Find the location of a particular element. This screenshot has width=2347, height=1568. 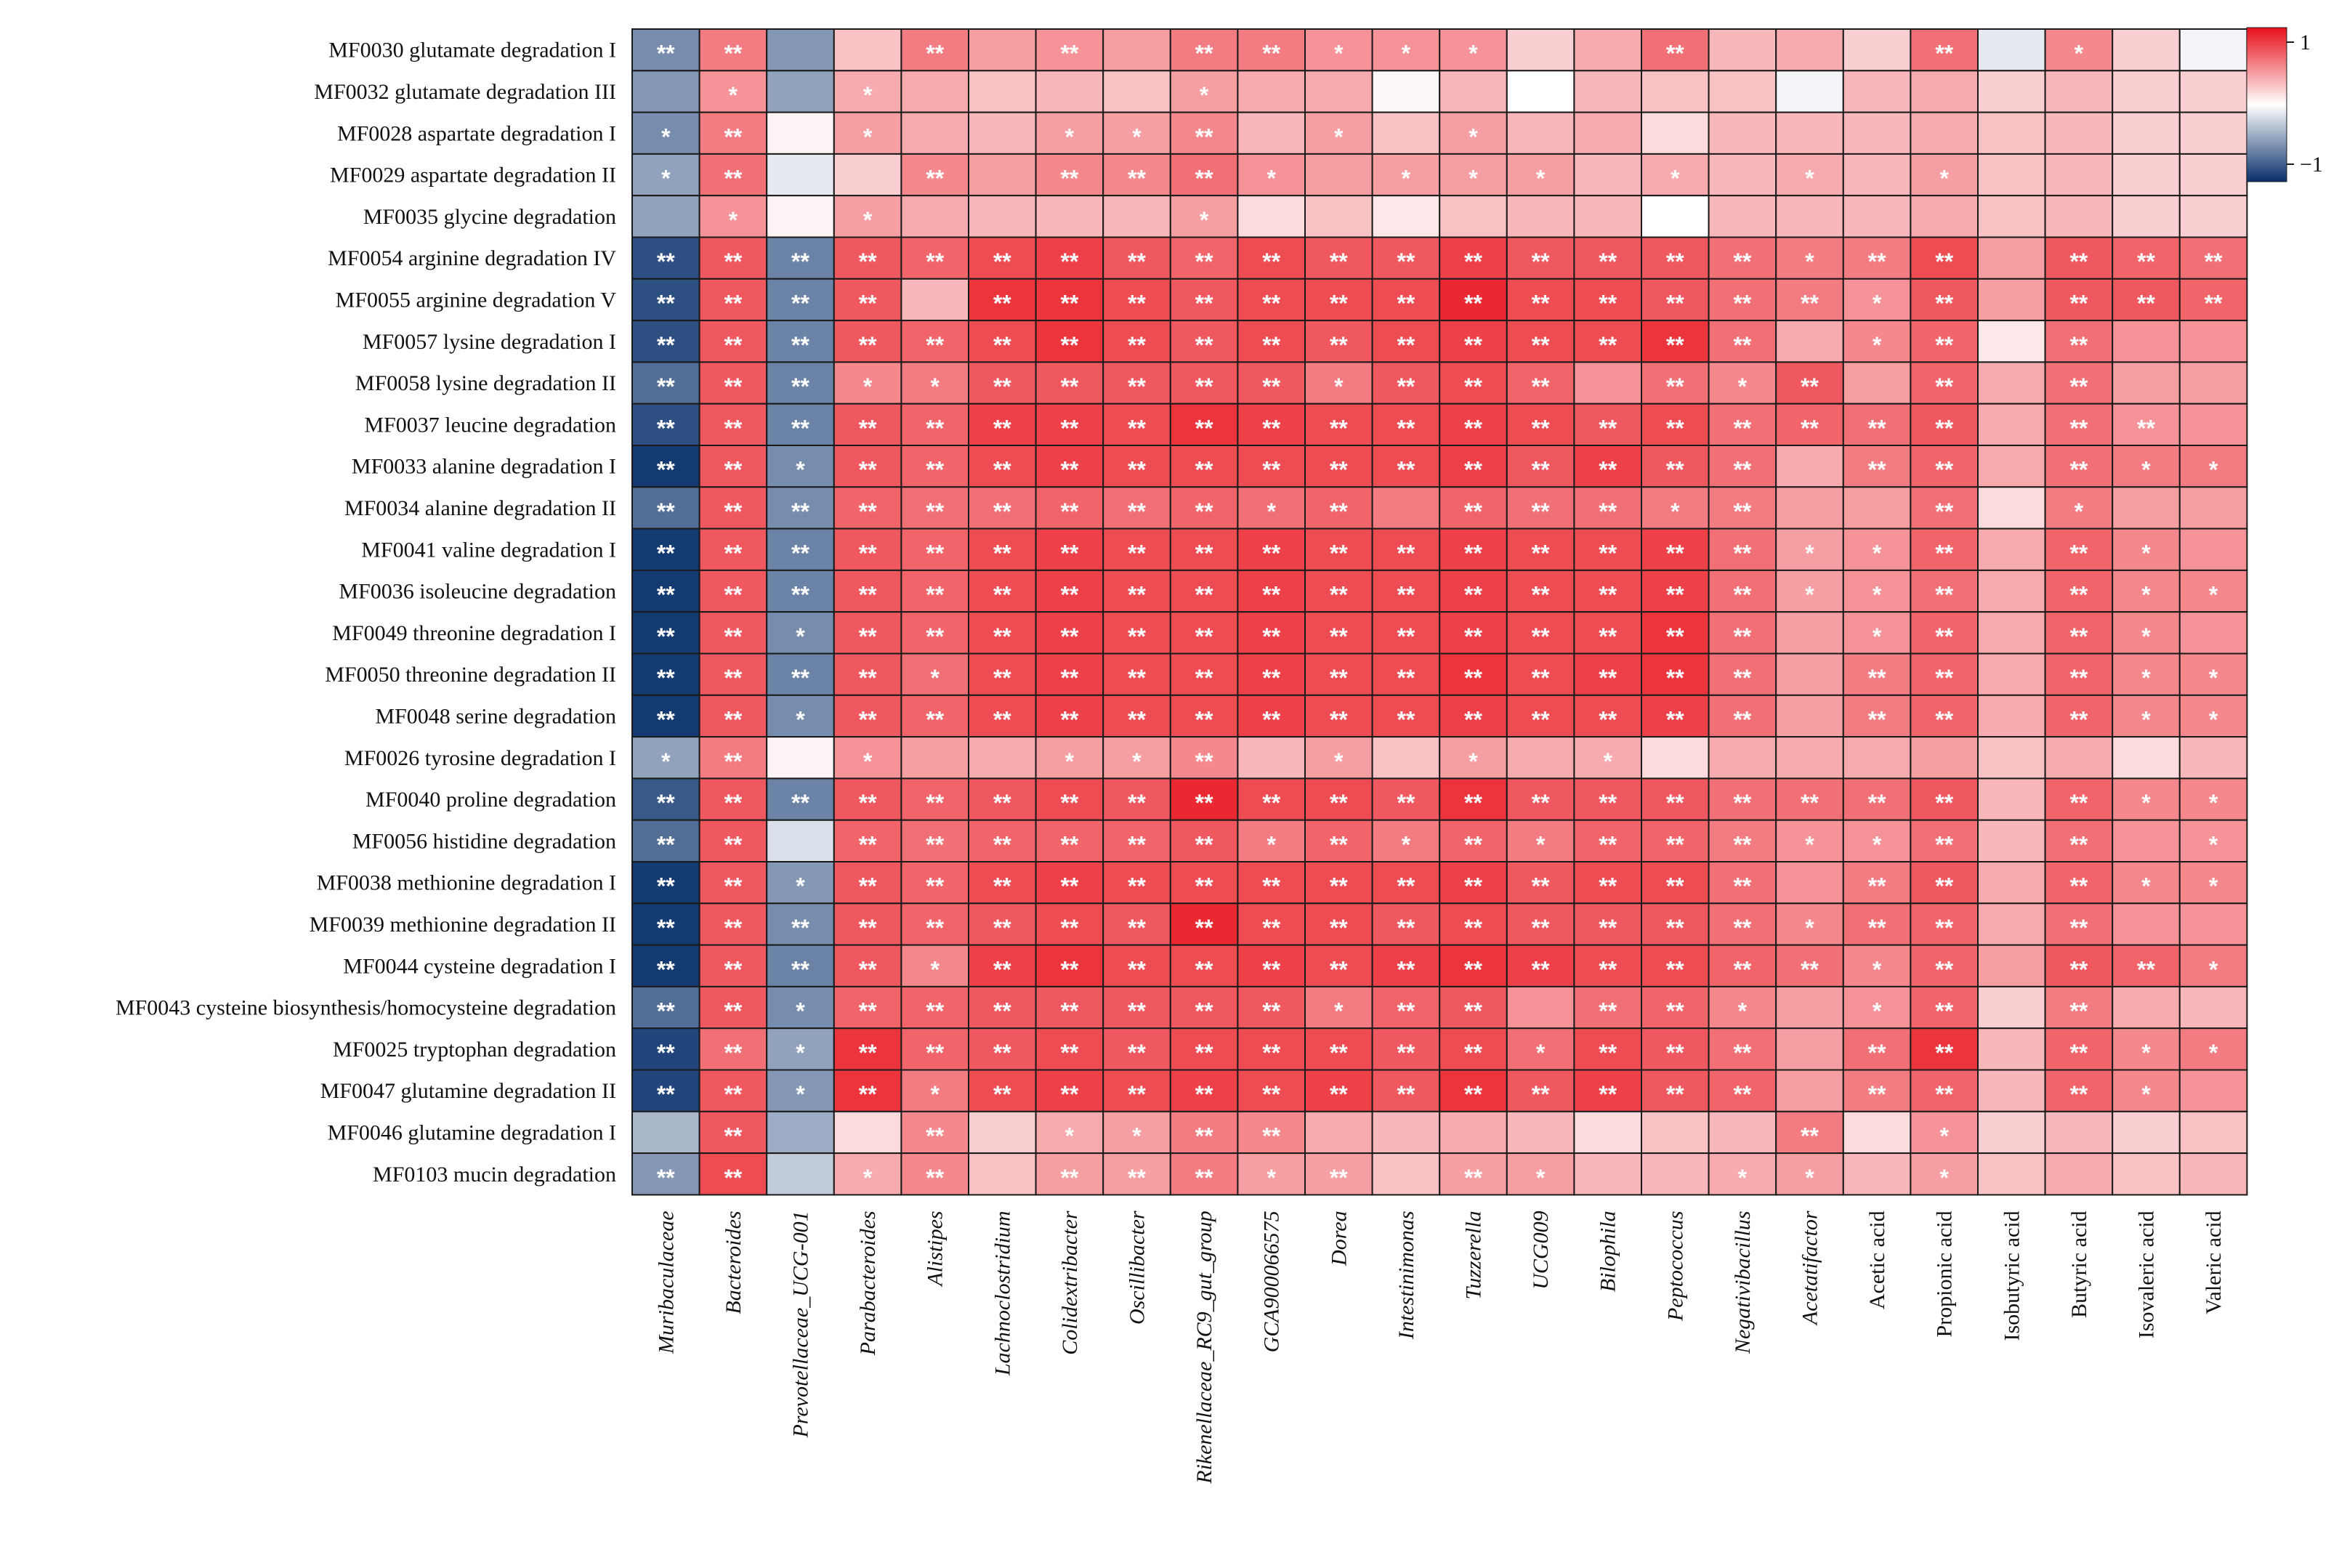

column-label: Dorea is located at coordinates (1339, 1238).